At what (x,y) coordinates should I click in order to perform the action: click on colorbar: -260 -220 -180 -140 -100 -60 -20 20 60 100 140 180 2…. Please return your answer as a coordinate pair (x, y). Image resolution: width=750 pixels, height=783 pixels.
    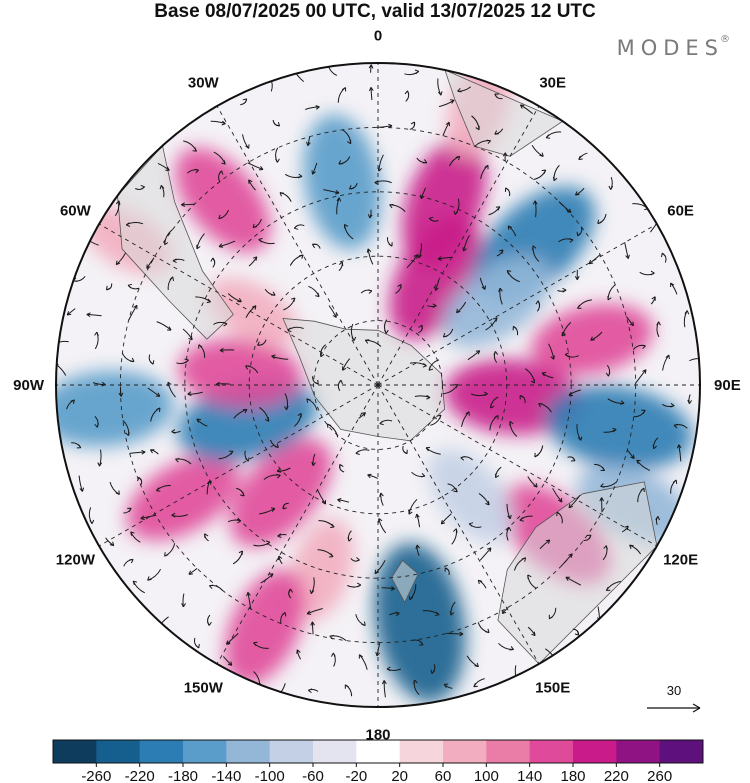
    Looking at the image, I should click on (378, 761).